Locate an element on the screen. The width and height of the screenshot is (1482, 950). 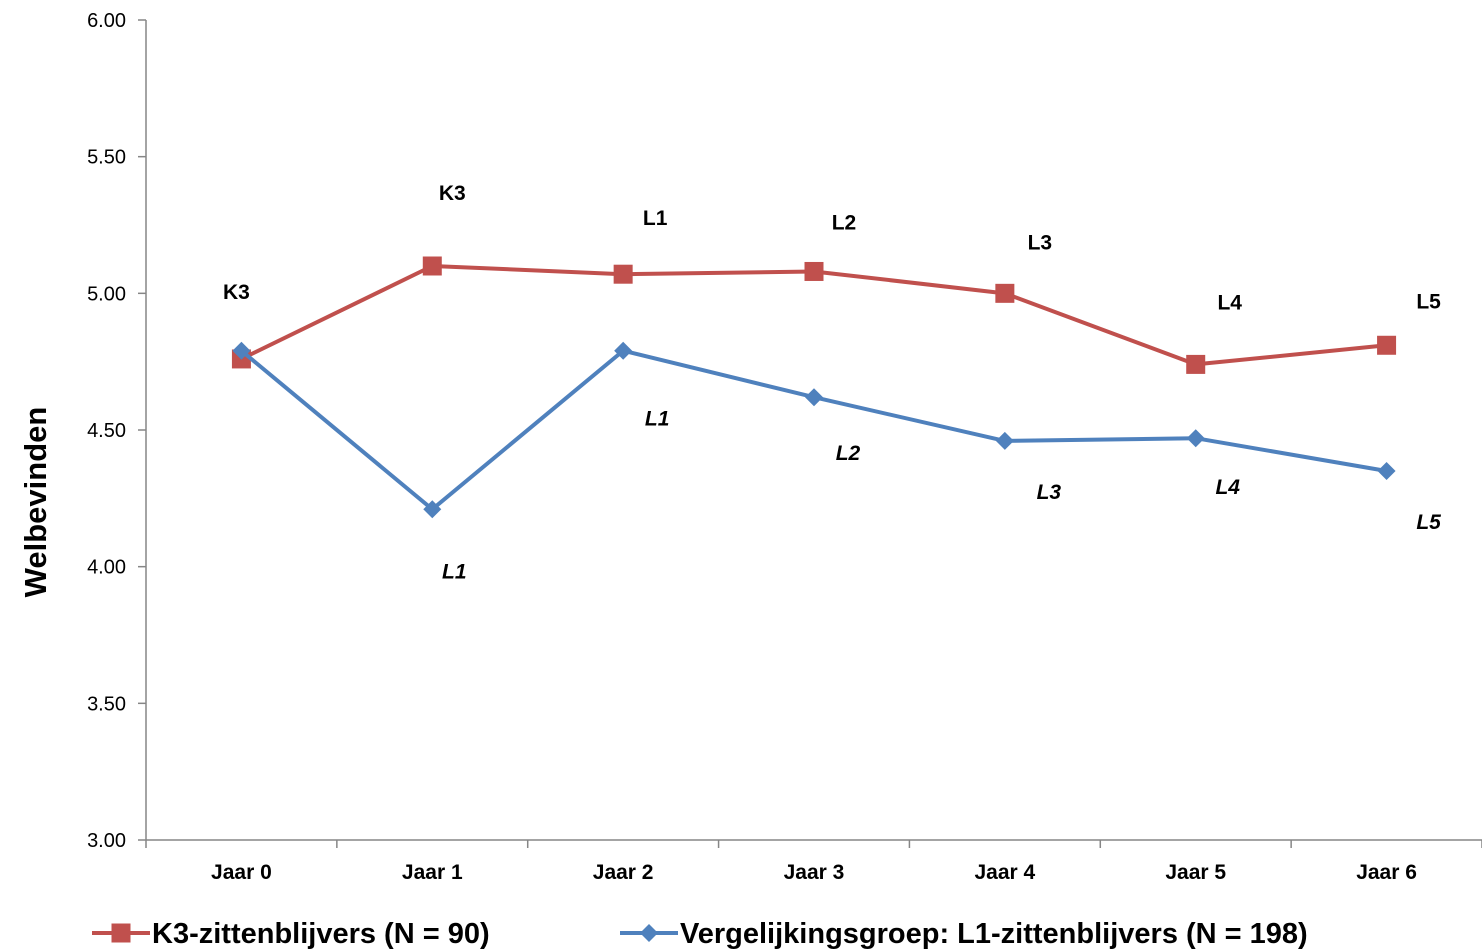
y-tick-label: 3.00 is located at coordinates (106, 841).